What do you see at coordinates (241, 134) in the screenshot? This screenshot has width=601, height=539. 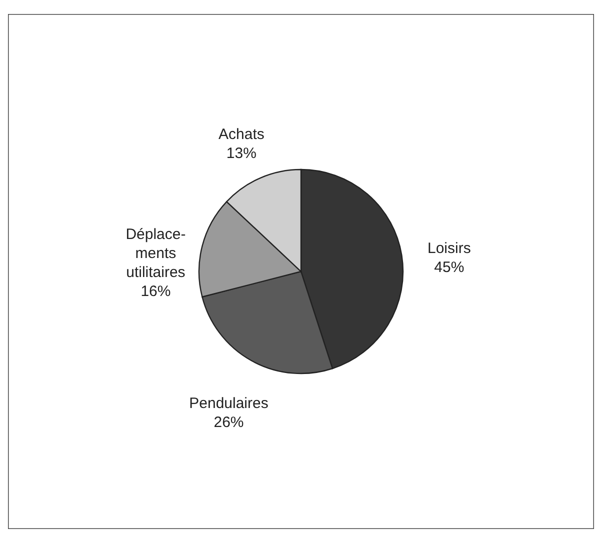 I see `slice-label: Achats` at bounding box center [241, 134].